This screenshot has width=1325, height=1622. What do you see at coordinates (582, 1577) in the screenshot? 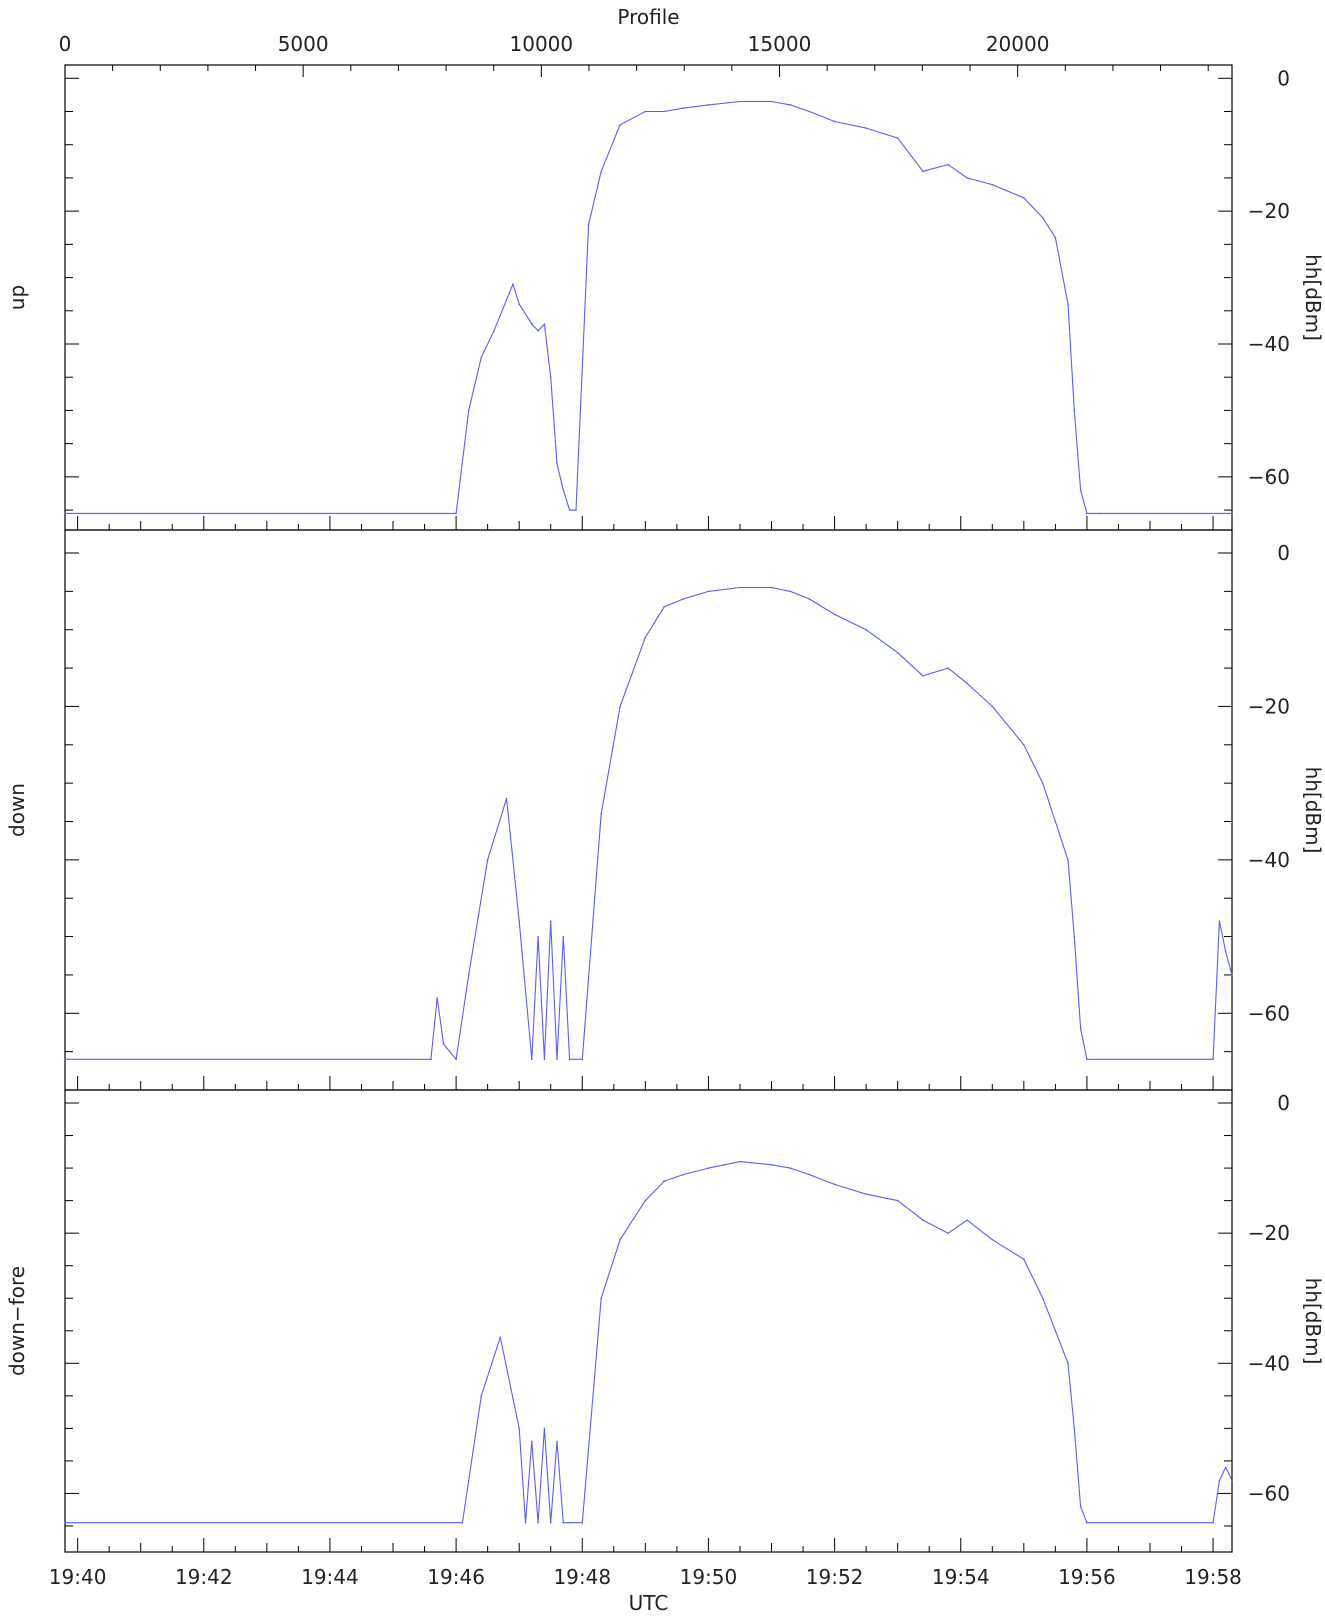
I see `utc-tick-label: 19:48` at bounding box center [582, 1577].